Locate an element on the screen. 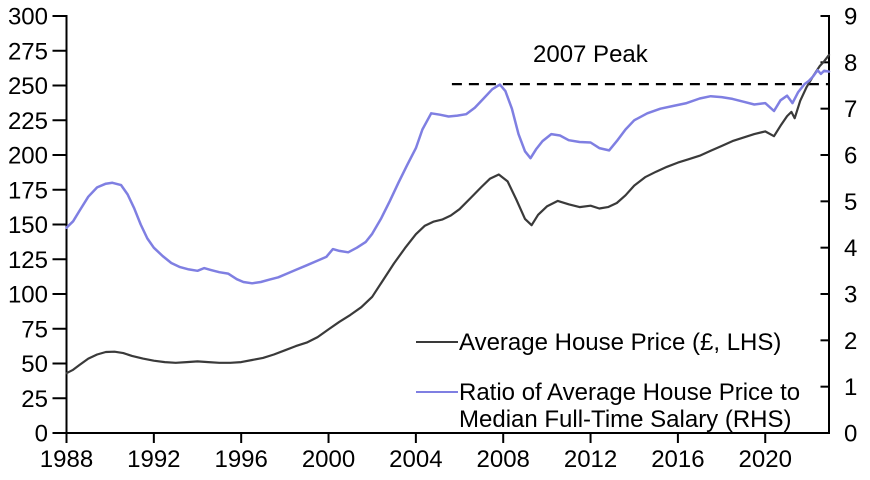 The width and height of the screenshot is (870, 480). peak-annotation: 2007 Peak is located at coordinates (590, 54).